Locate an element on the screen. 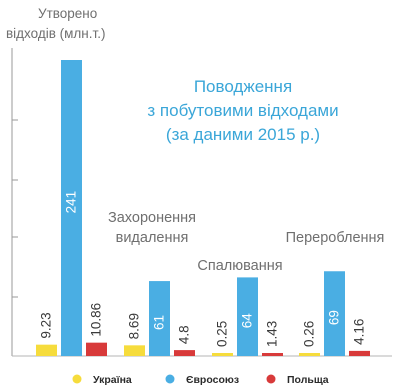 The image size is (405, 388). value-label-poland-1: 4.8 is located at coordinates (184, 334).